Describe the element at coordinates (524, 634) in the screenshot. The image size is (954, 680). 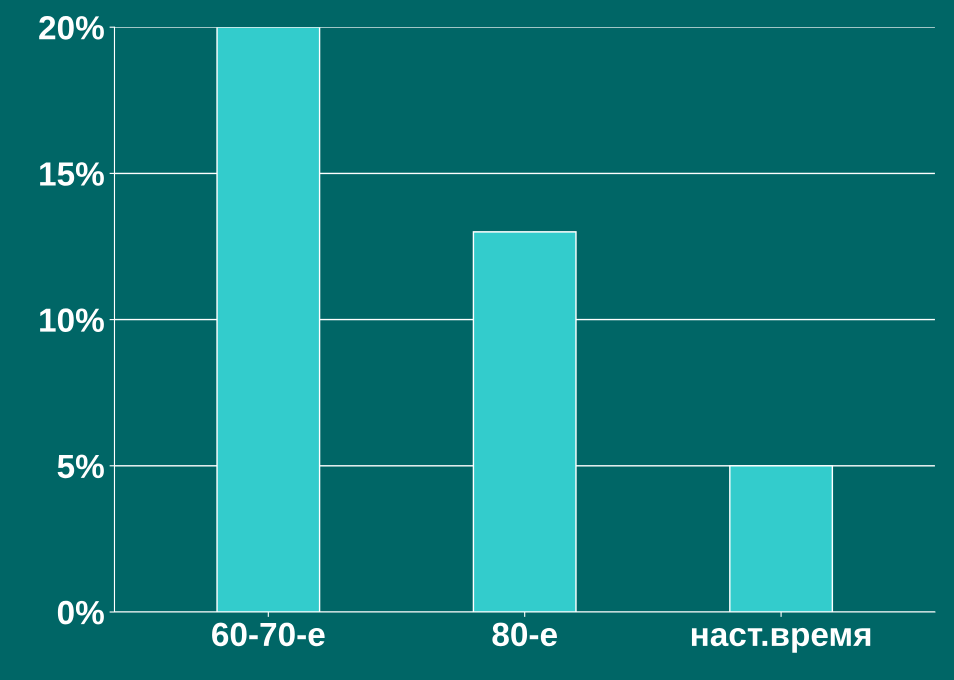
I see `x-tick-label: 80-е` at that location.